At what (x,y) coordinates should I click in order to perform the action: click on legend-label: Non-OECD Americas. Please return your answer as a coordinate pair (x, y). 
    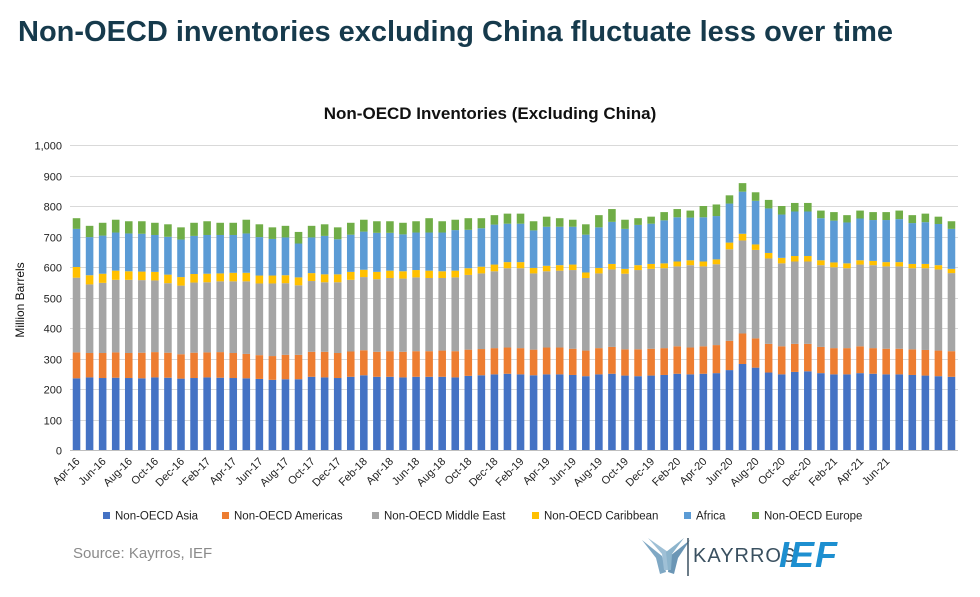
    Looking at the image, I should click on (288, 517).